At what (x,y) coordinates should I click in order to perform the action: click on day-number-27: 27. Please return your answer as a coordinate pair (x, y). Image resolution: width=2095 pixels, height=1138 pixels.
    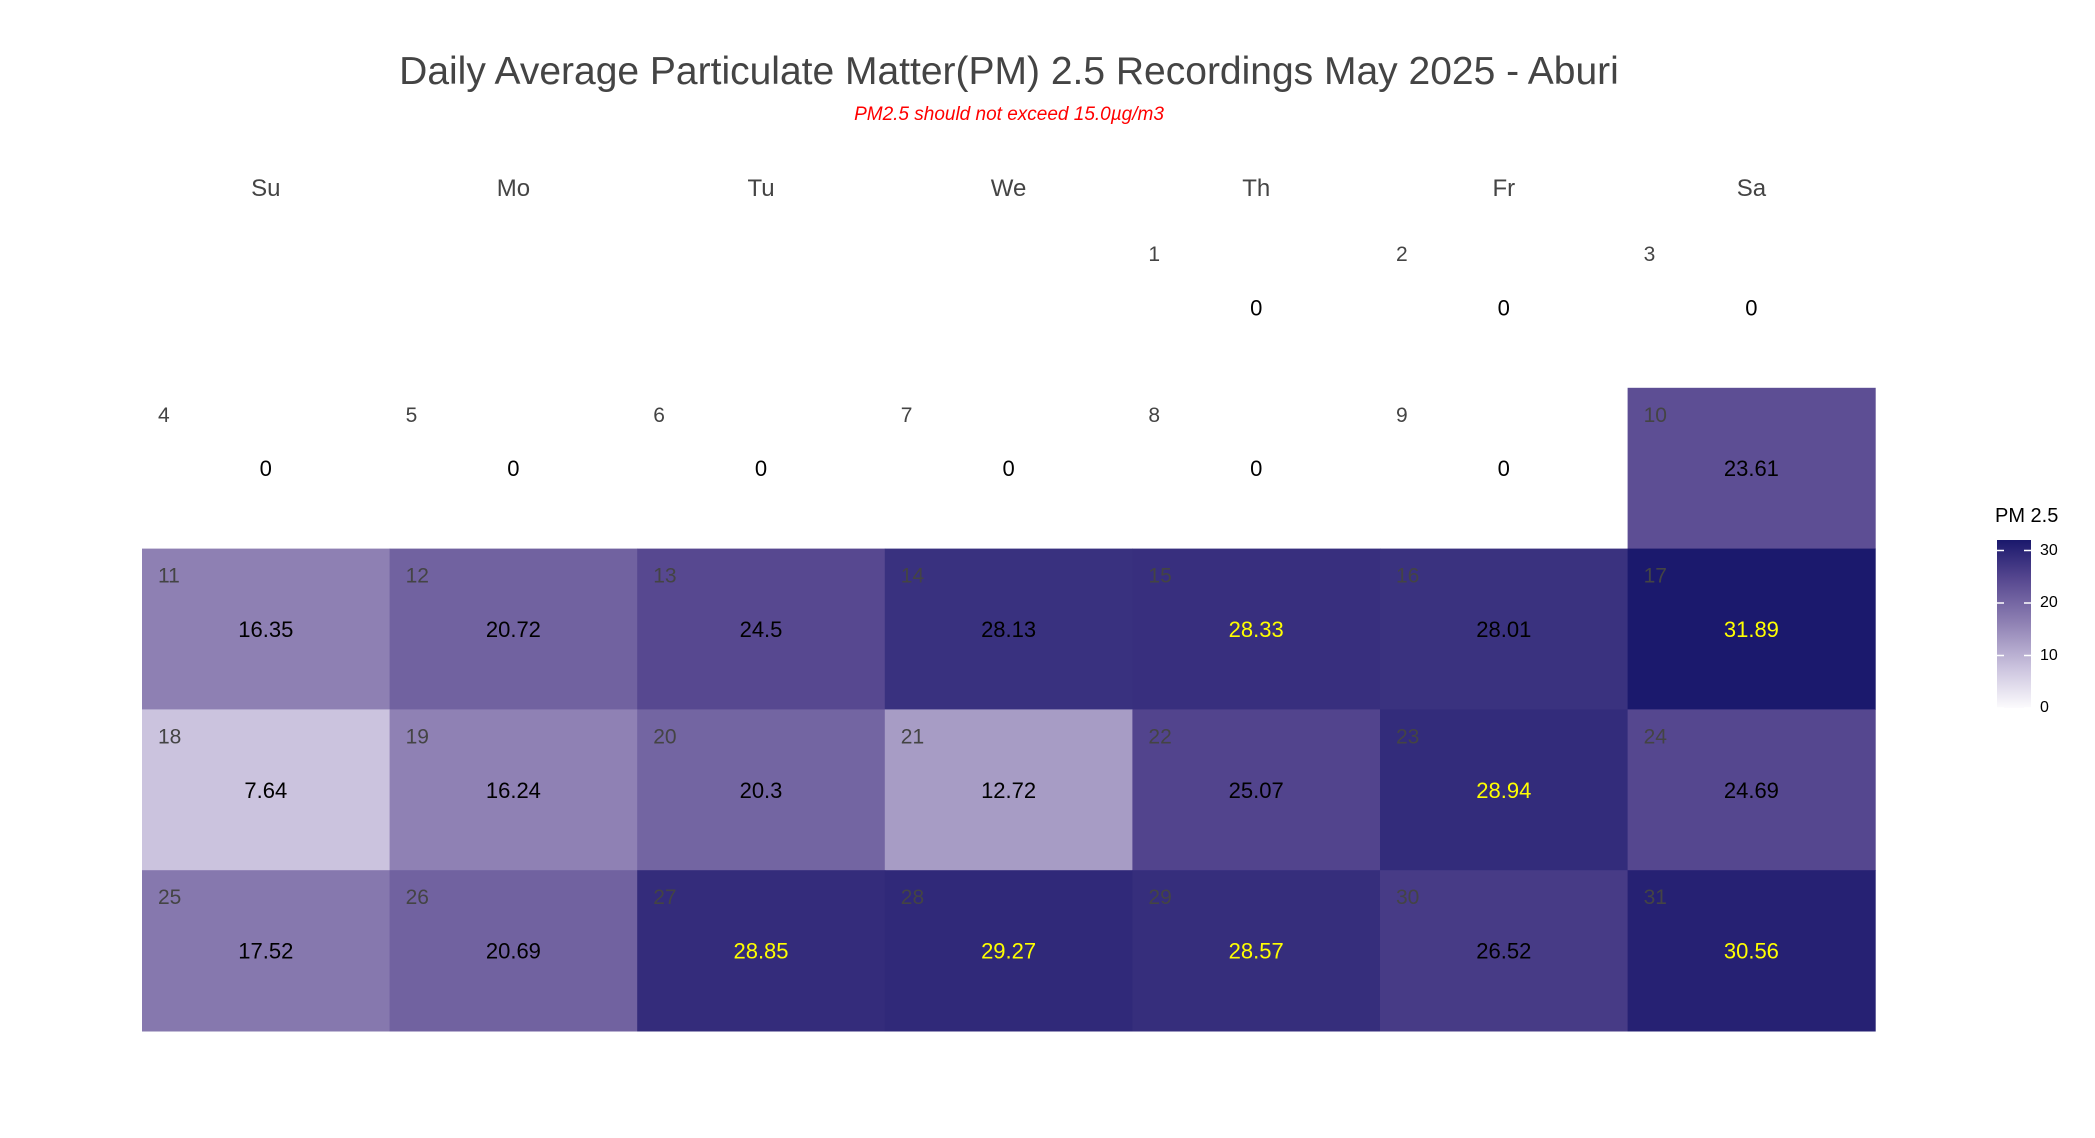
    Looking at the image, I should click on (664, 897).